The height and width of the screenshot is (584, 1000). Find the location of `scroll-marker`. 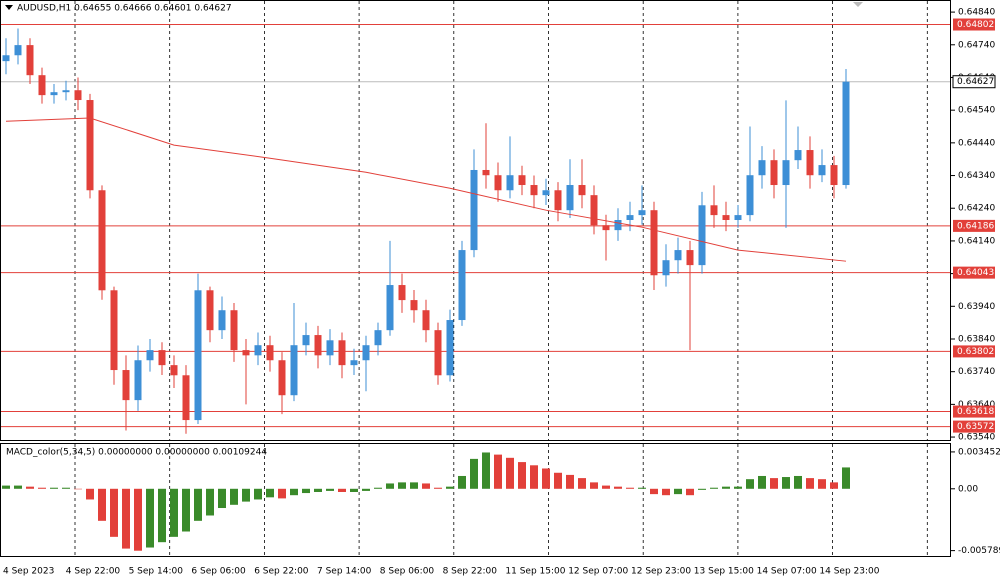

scroll-marker is located at coordinates (858, 4).